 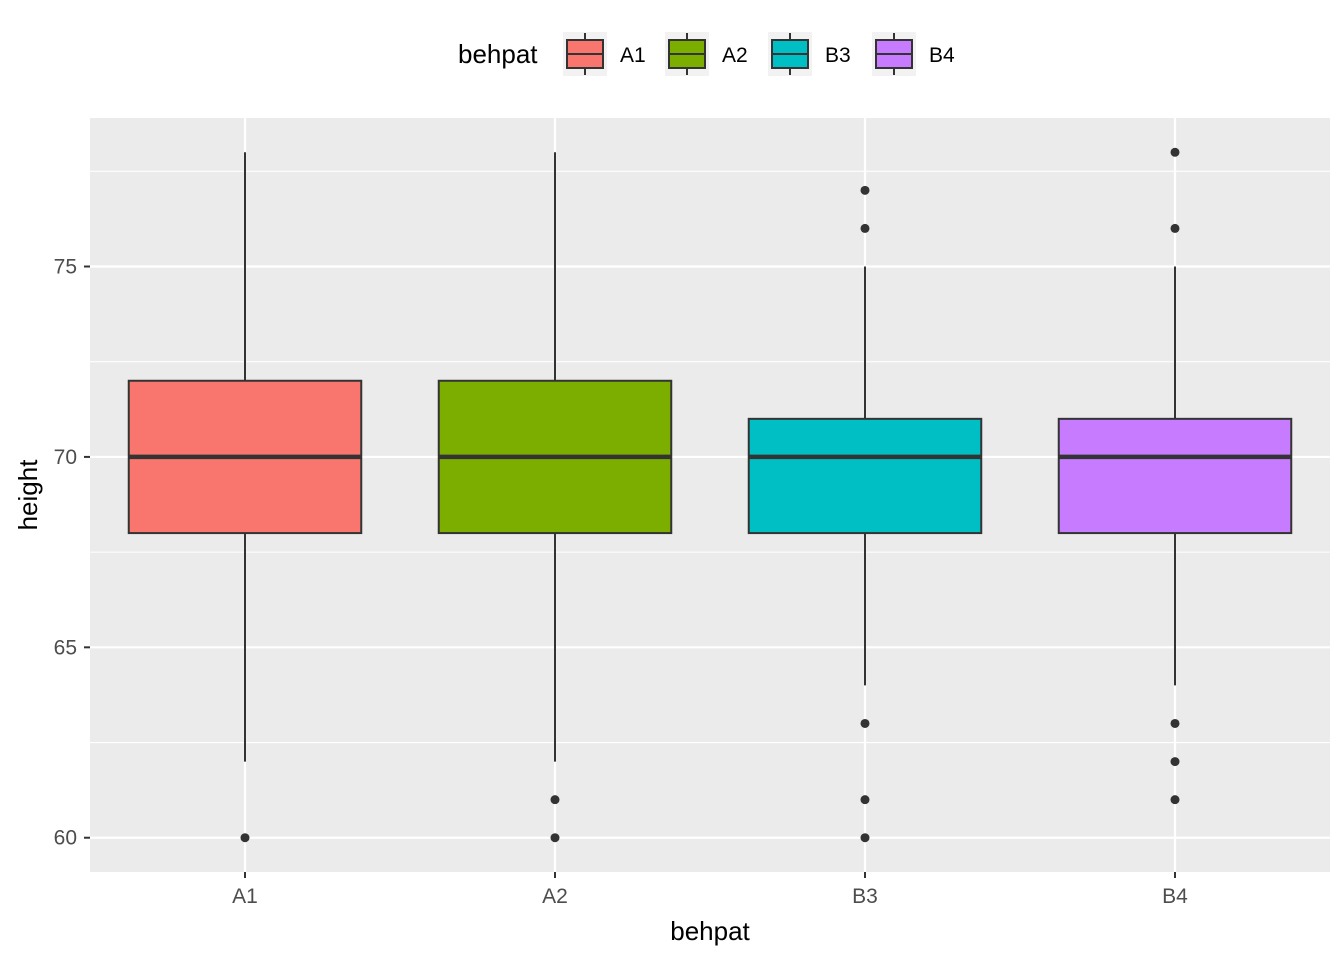 What do you see at coordinates (735, 55) in the screenshot?
I see `legend-label: A2` at bounding box center [735, 55].